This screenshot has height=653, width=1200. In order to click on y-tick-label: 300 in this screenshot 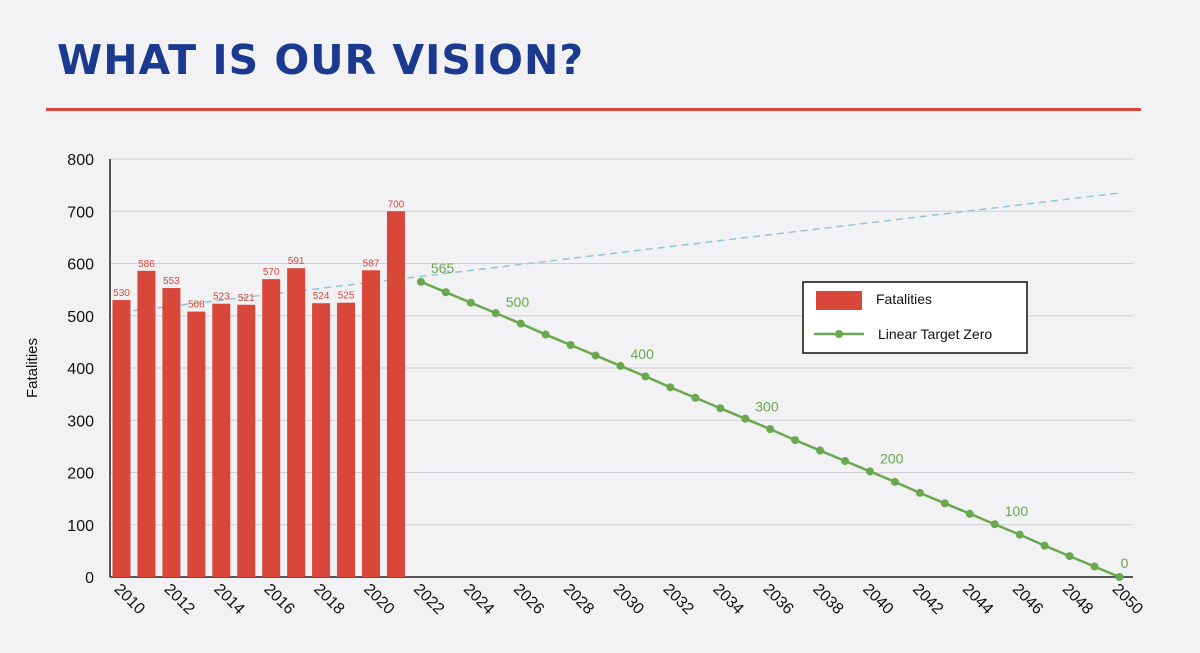, I will do `click(80, 421)`.